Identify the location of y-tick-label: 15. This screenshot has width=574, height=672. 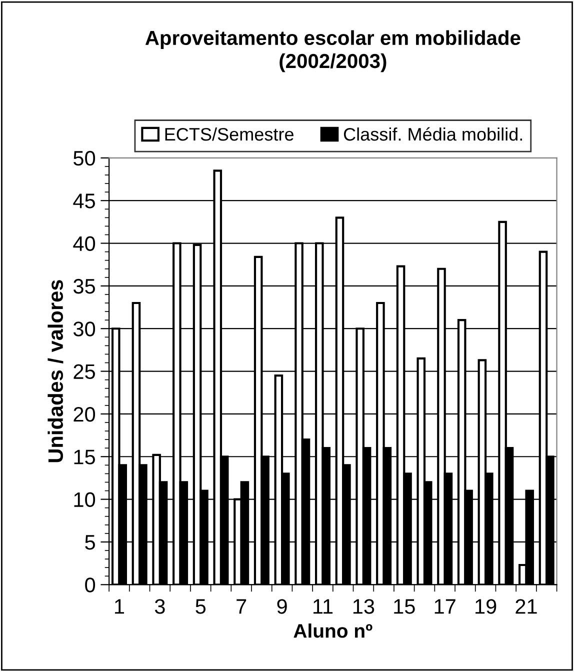
(84, 457).